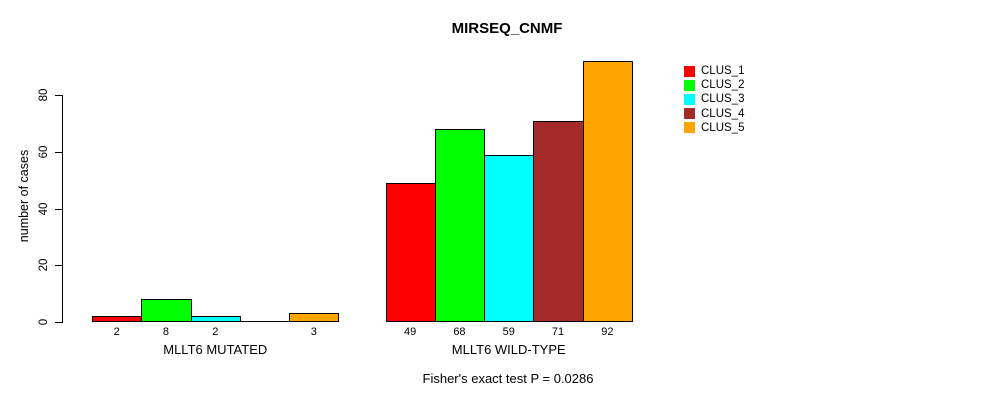 This screenshot has width=990, height=400. Describe the element at coordinates (508, 349) in the screenshot. I see `group-label: MLLT6 WILD-TYPE` at that location.